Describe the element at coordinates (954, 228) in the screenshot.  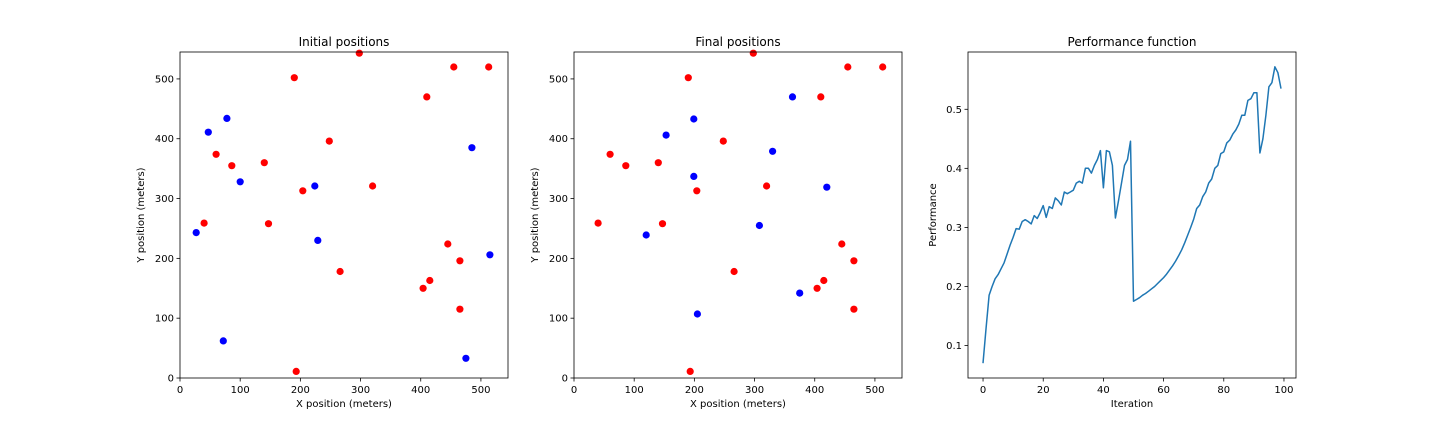
I see `y-tick-label: 0.3` at that location.